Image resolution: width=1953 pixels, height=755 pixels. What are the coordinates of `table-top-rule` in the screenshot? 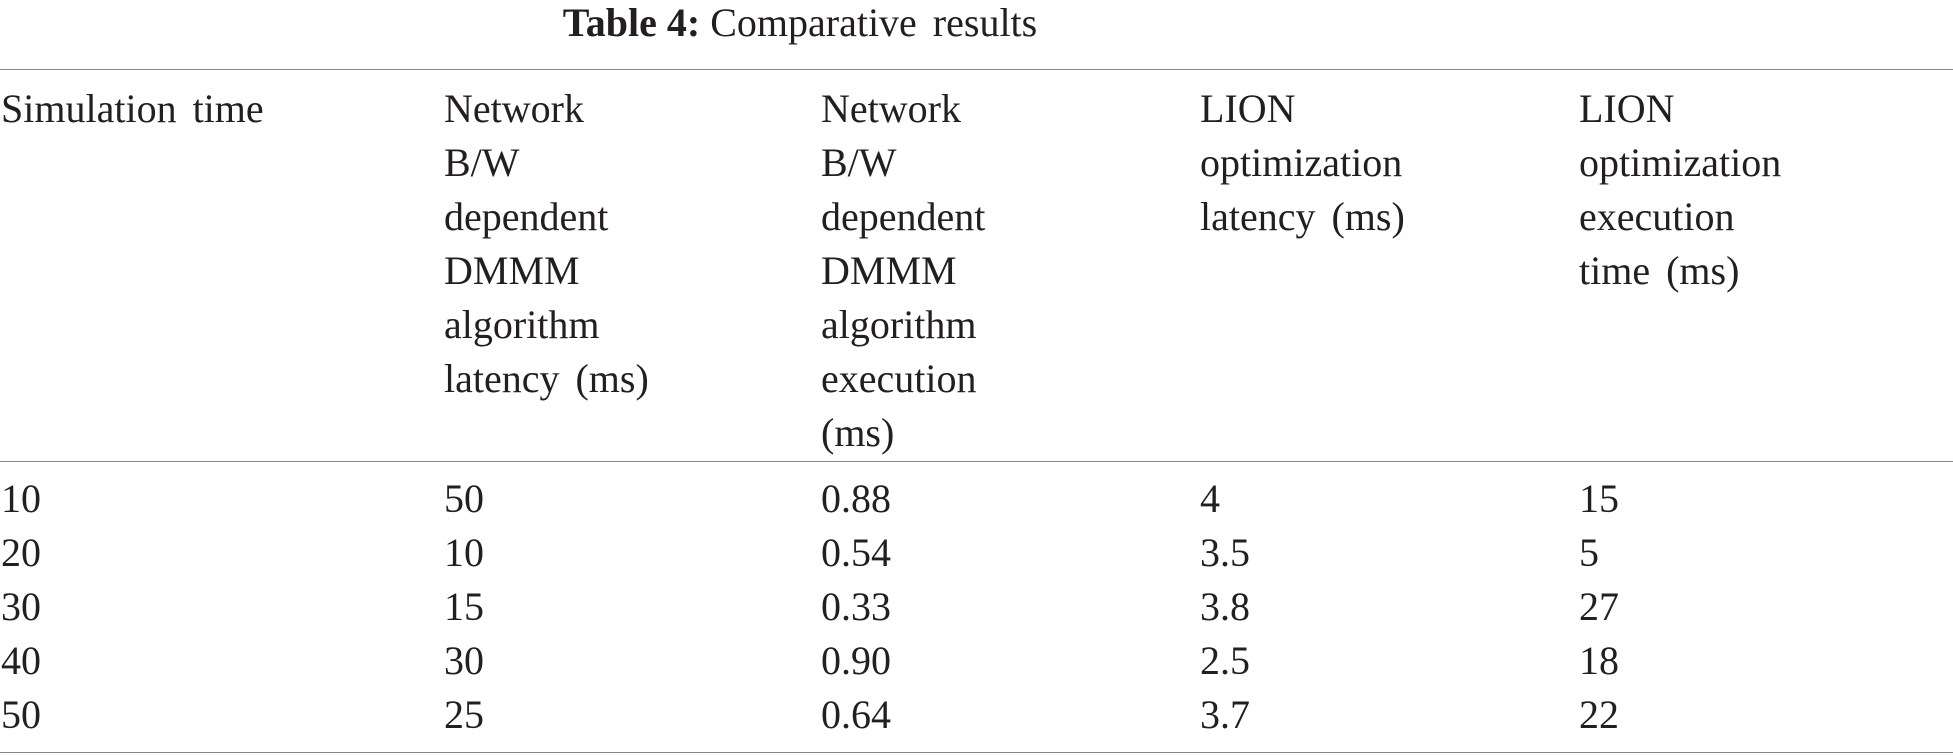 It's located at (976, 69).